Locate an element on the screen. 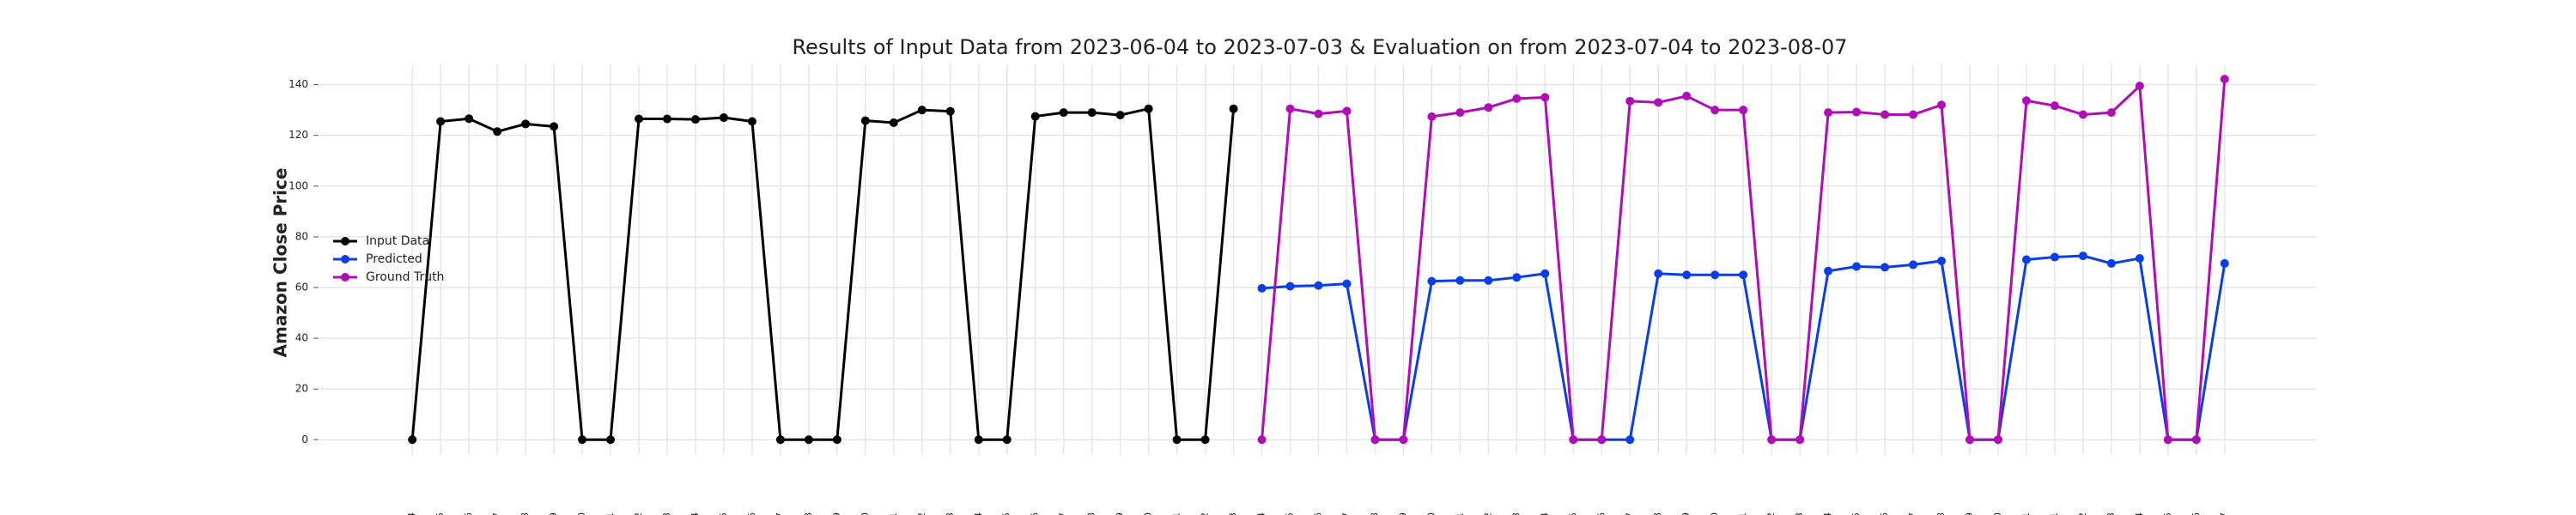 This screenshot has height=515, width=2576. y-tick-label: 80 is located at coordinates (301, 236).